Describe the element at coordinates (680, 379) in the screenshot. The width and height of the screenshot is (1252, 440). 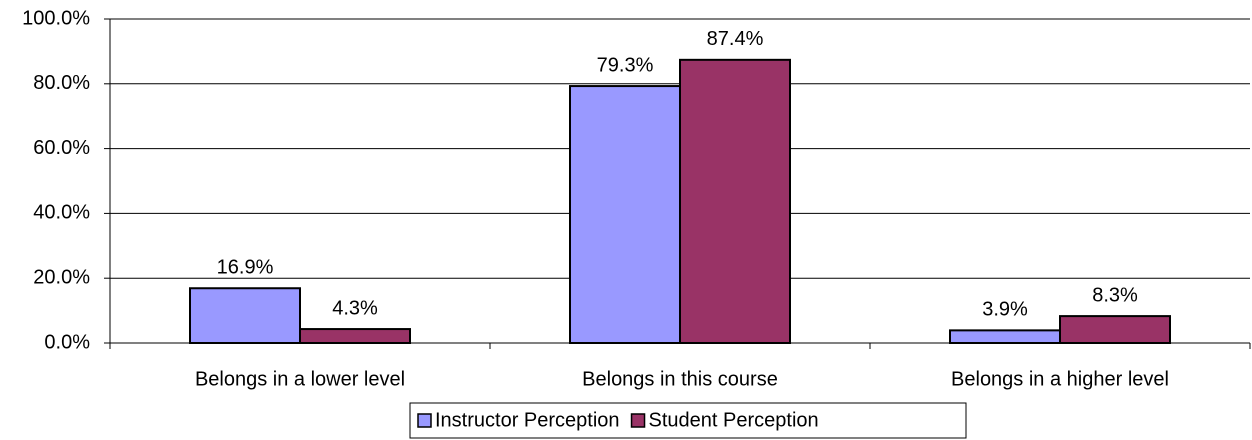
I see `x-tick-label: Belongs in this course` at that location.